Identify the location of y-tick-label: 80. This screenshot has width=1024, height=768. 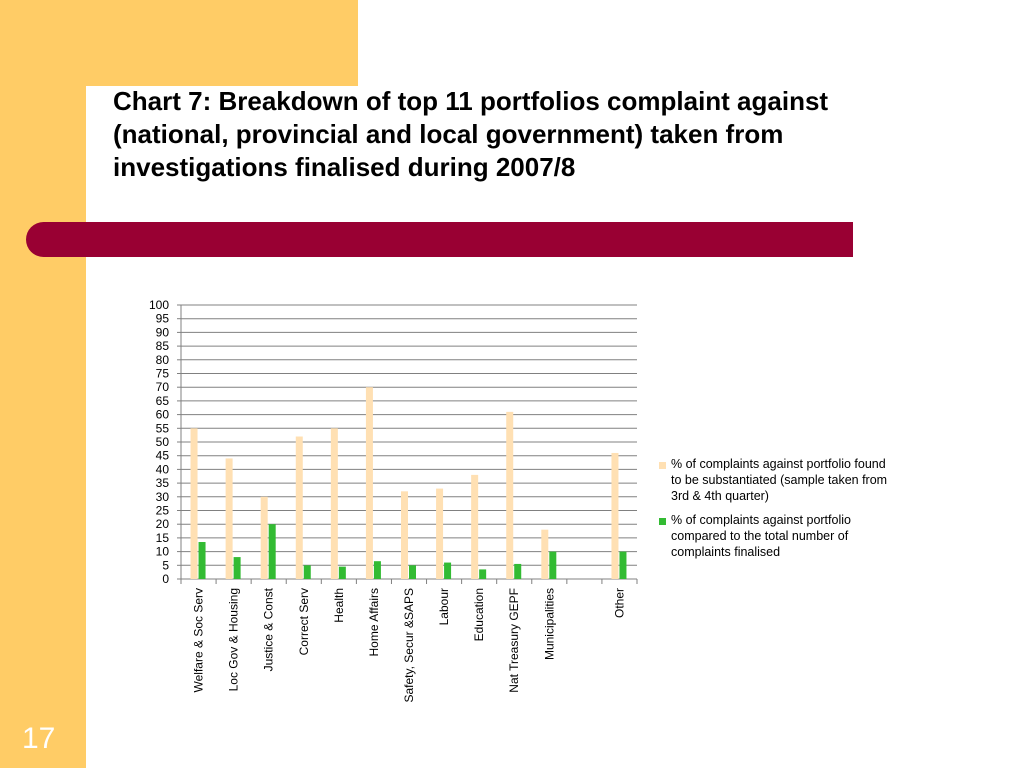
(163, 360).